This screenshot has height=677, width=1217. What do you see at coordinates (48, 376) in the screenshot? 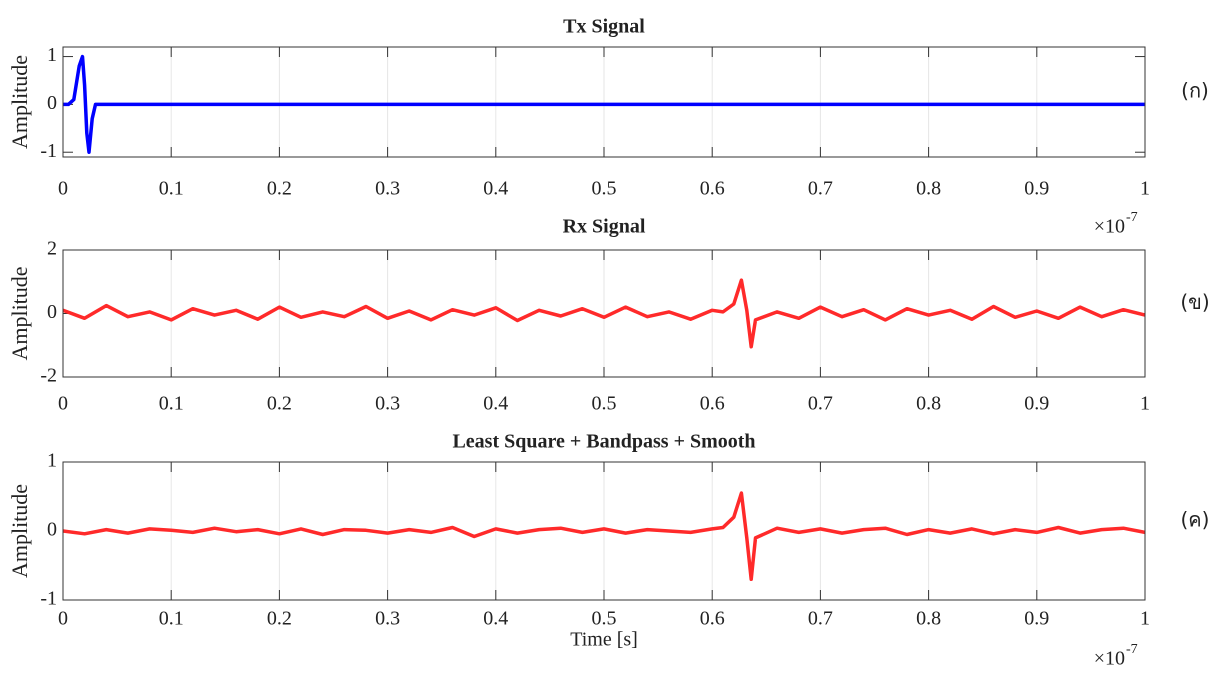
I see `y-tick-label: -2` at bounding box center [48, 376].